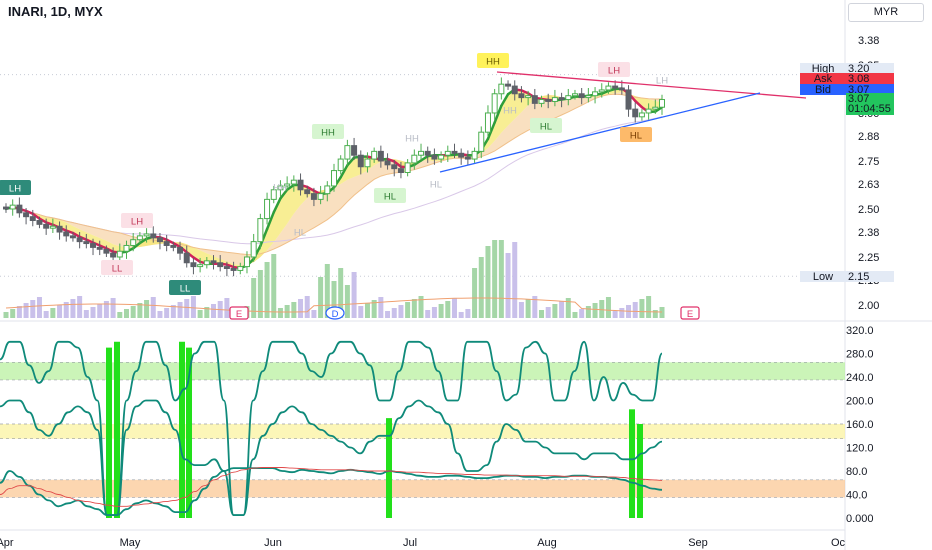 This screenshot has width=932, height=550. I want to click on price-label-name: High, so click(823, 69).